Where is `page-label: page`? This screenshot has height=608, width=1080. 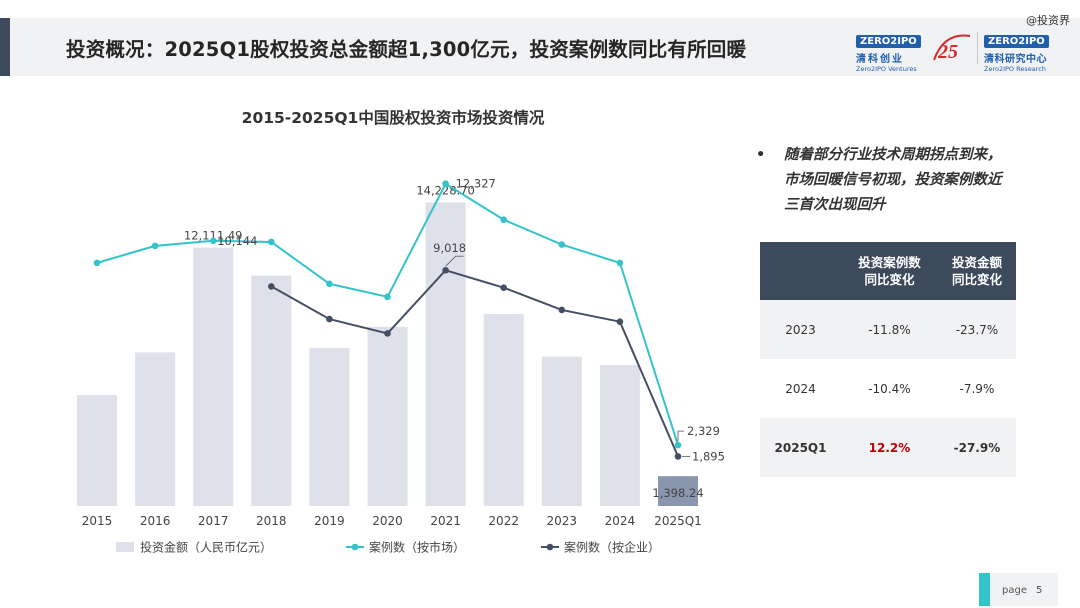 page-label: page is located at coordinates (1014, 590).